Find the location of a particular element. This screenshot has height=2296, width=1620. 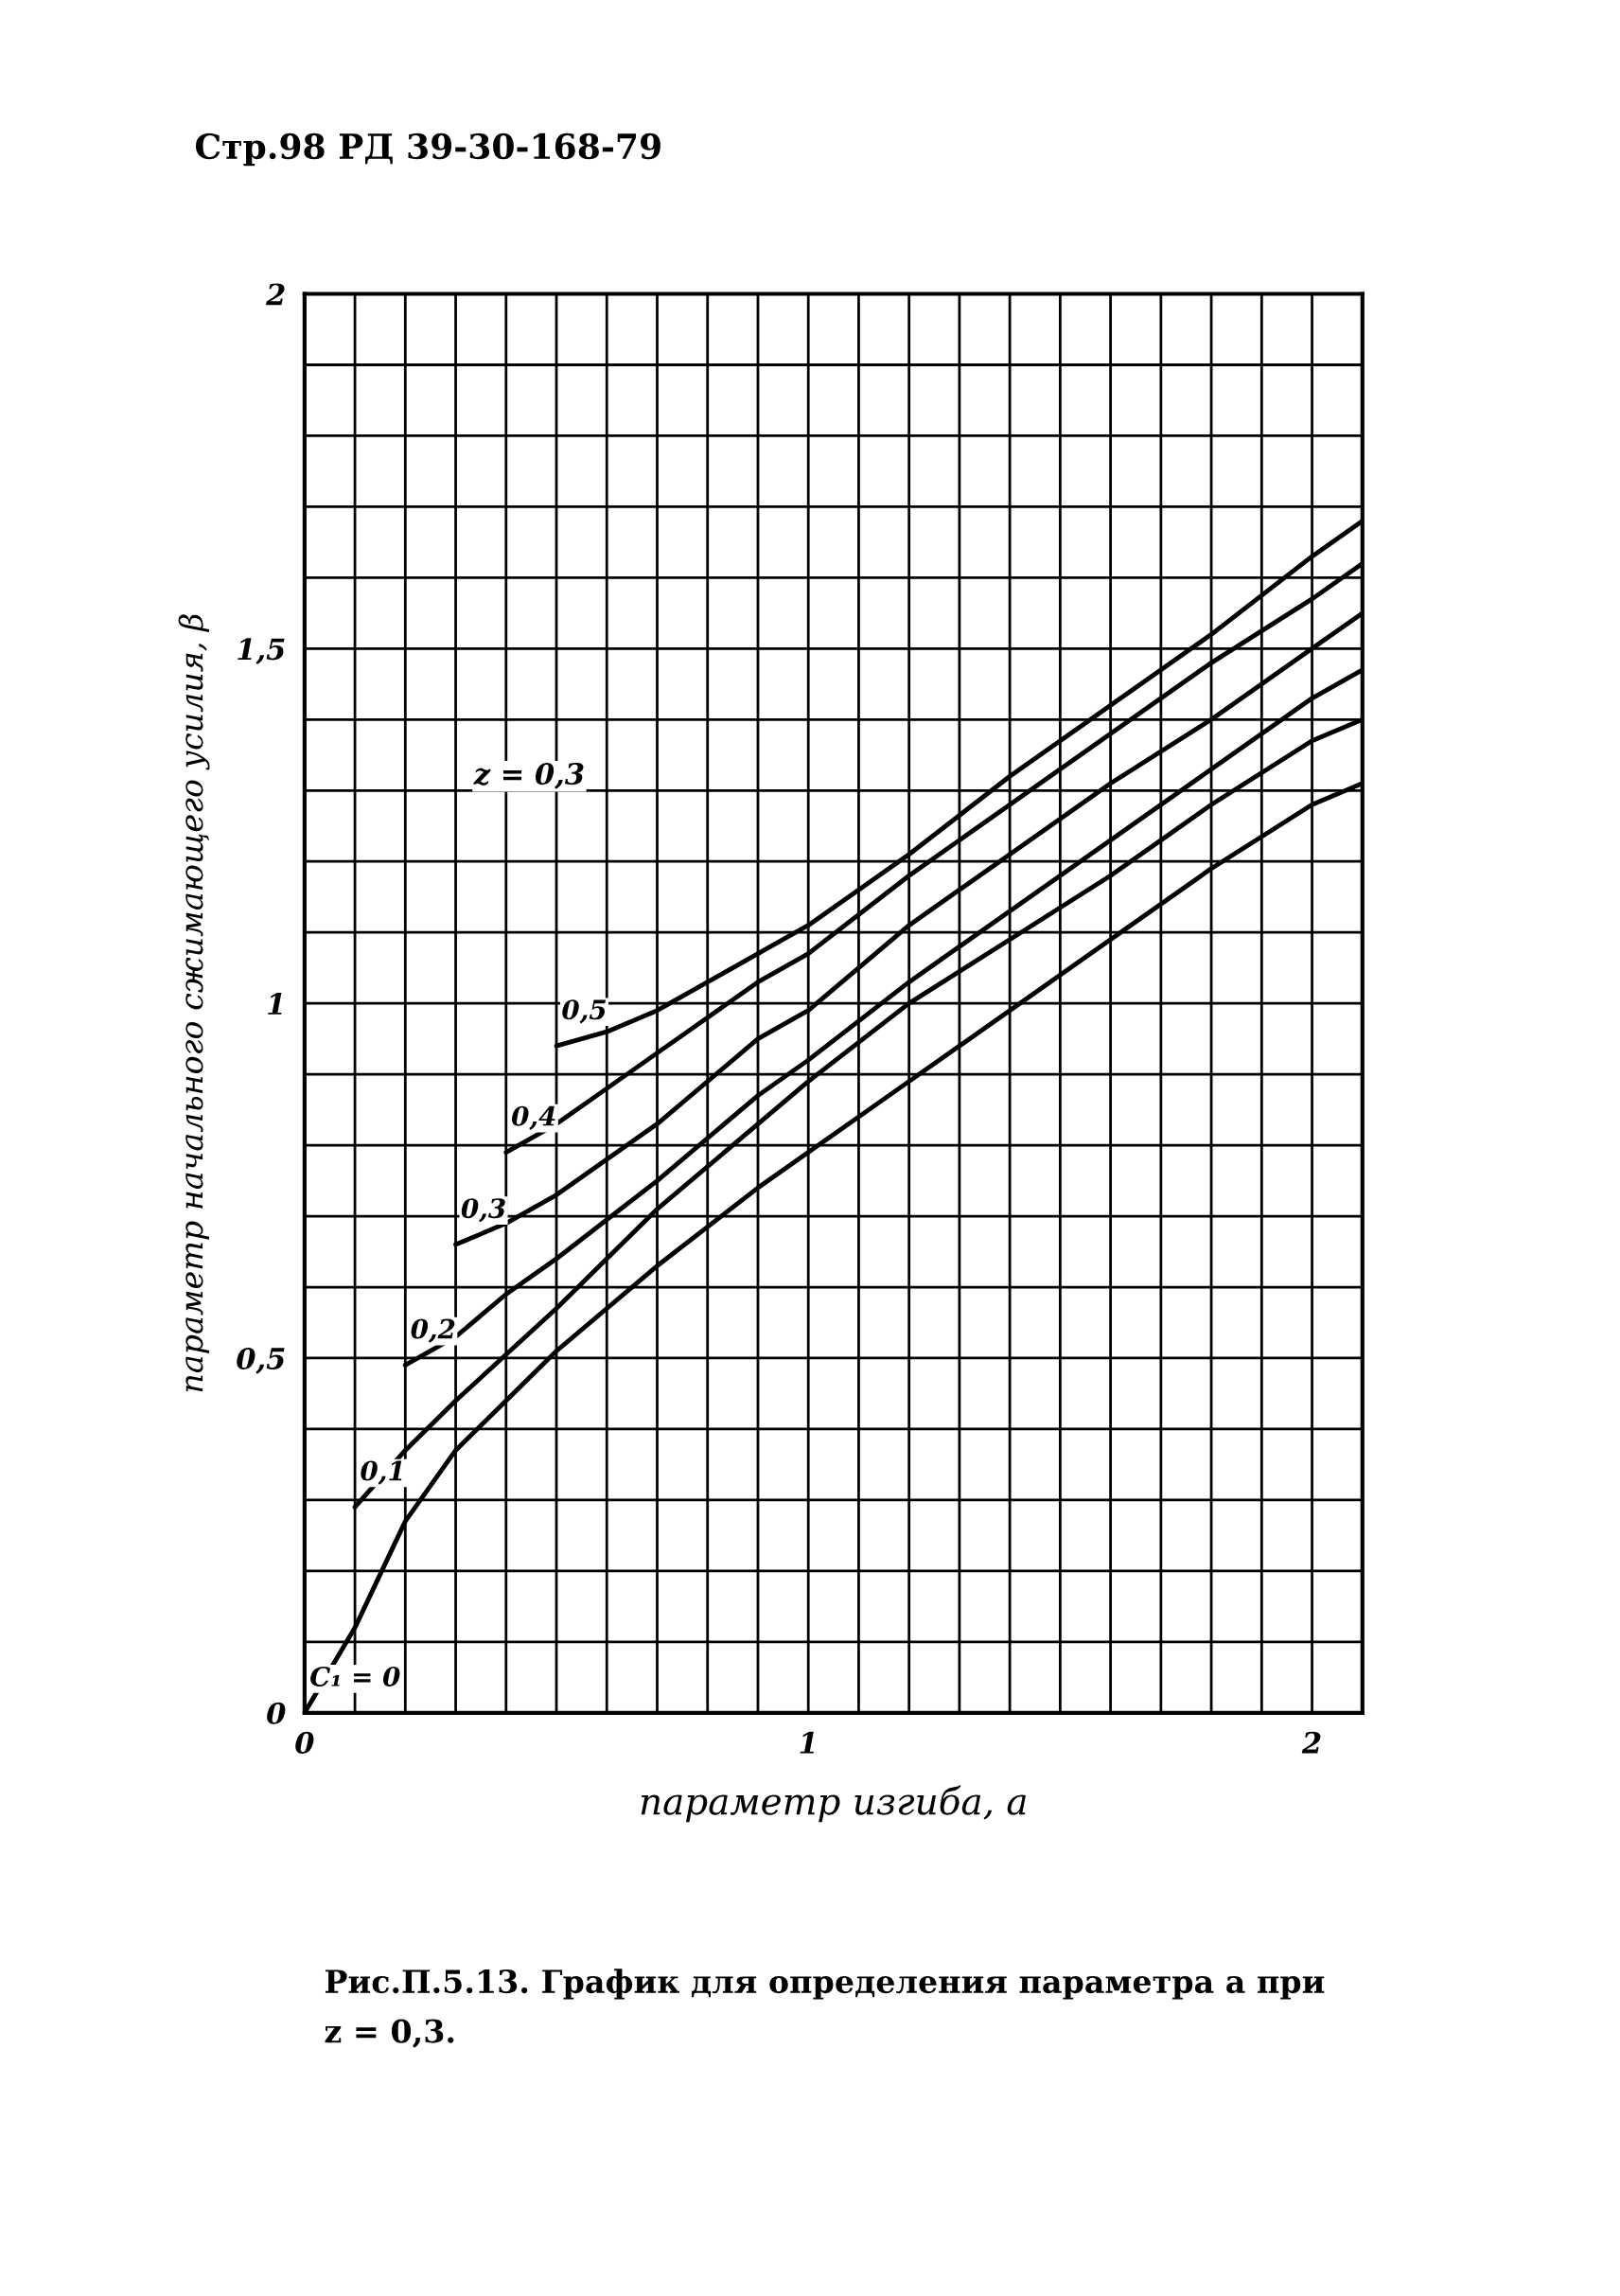

y-axis-title: параметр начального сжимающего усилия, β is located at coordinates (194, 1003).